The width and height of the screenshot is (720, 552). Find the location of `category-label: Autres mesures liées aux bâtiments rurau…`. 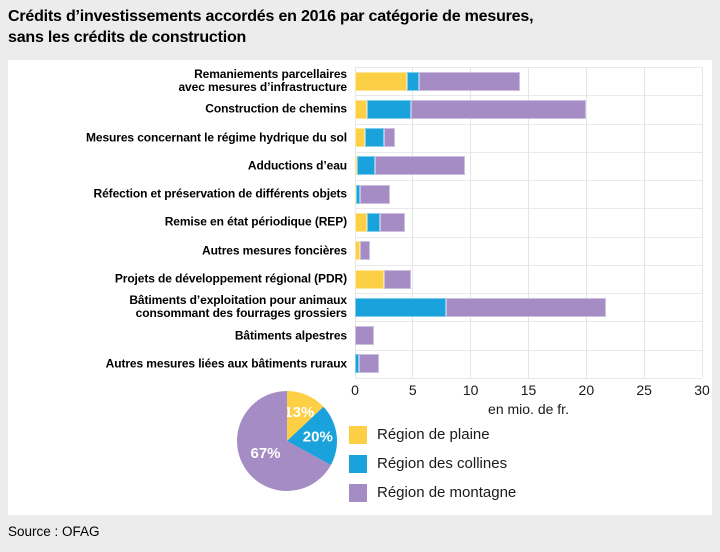

category-label: Autres mesures liées aux bâtiments rurau… is located at coordinates (226, 363).